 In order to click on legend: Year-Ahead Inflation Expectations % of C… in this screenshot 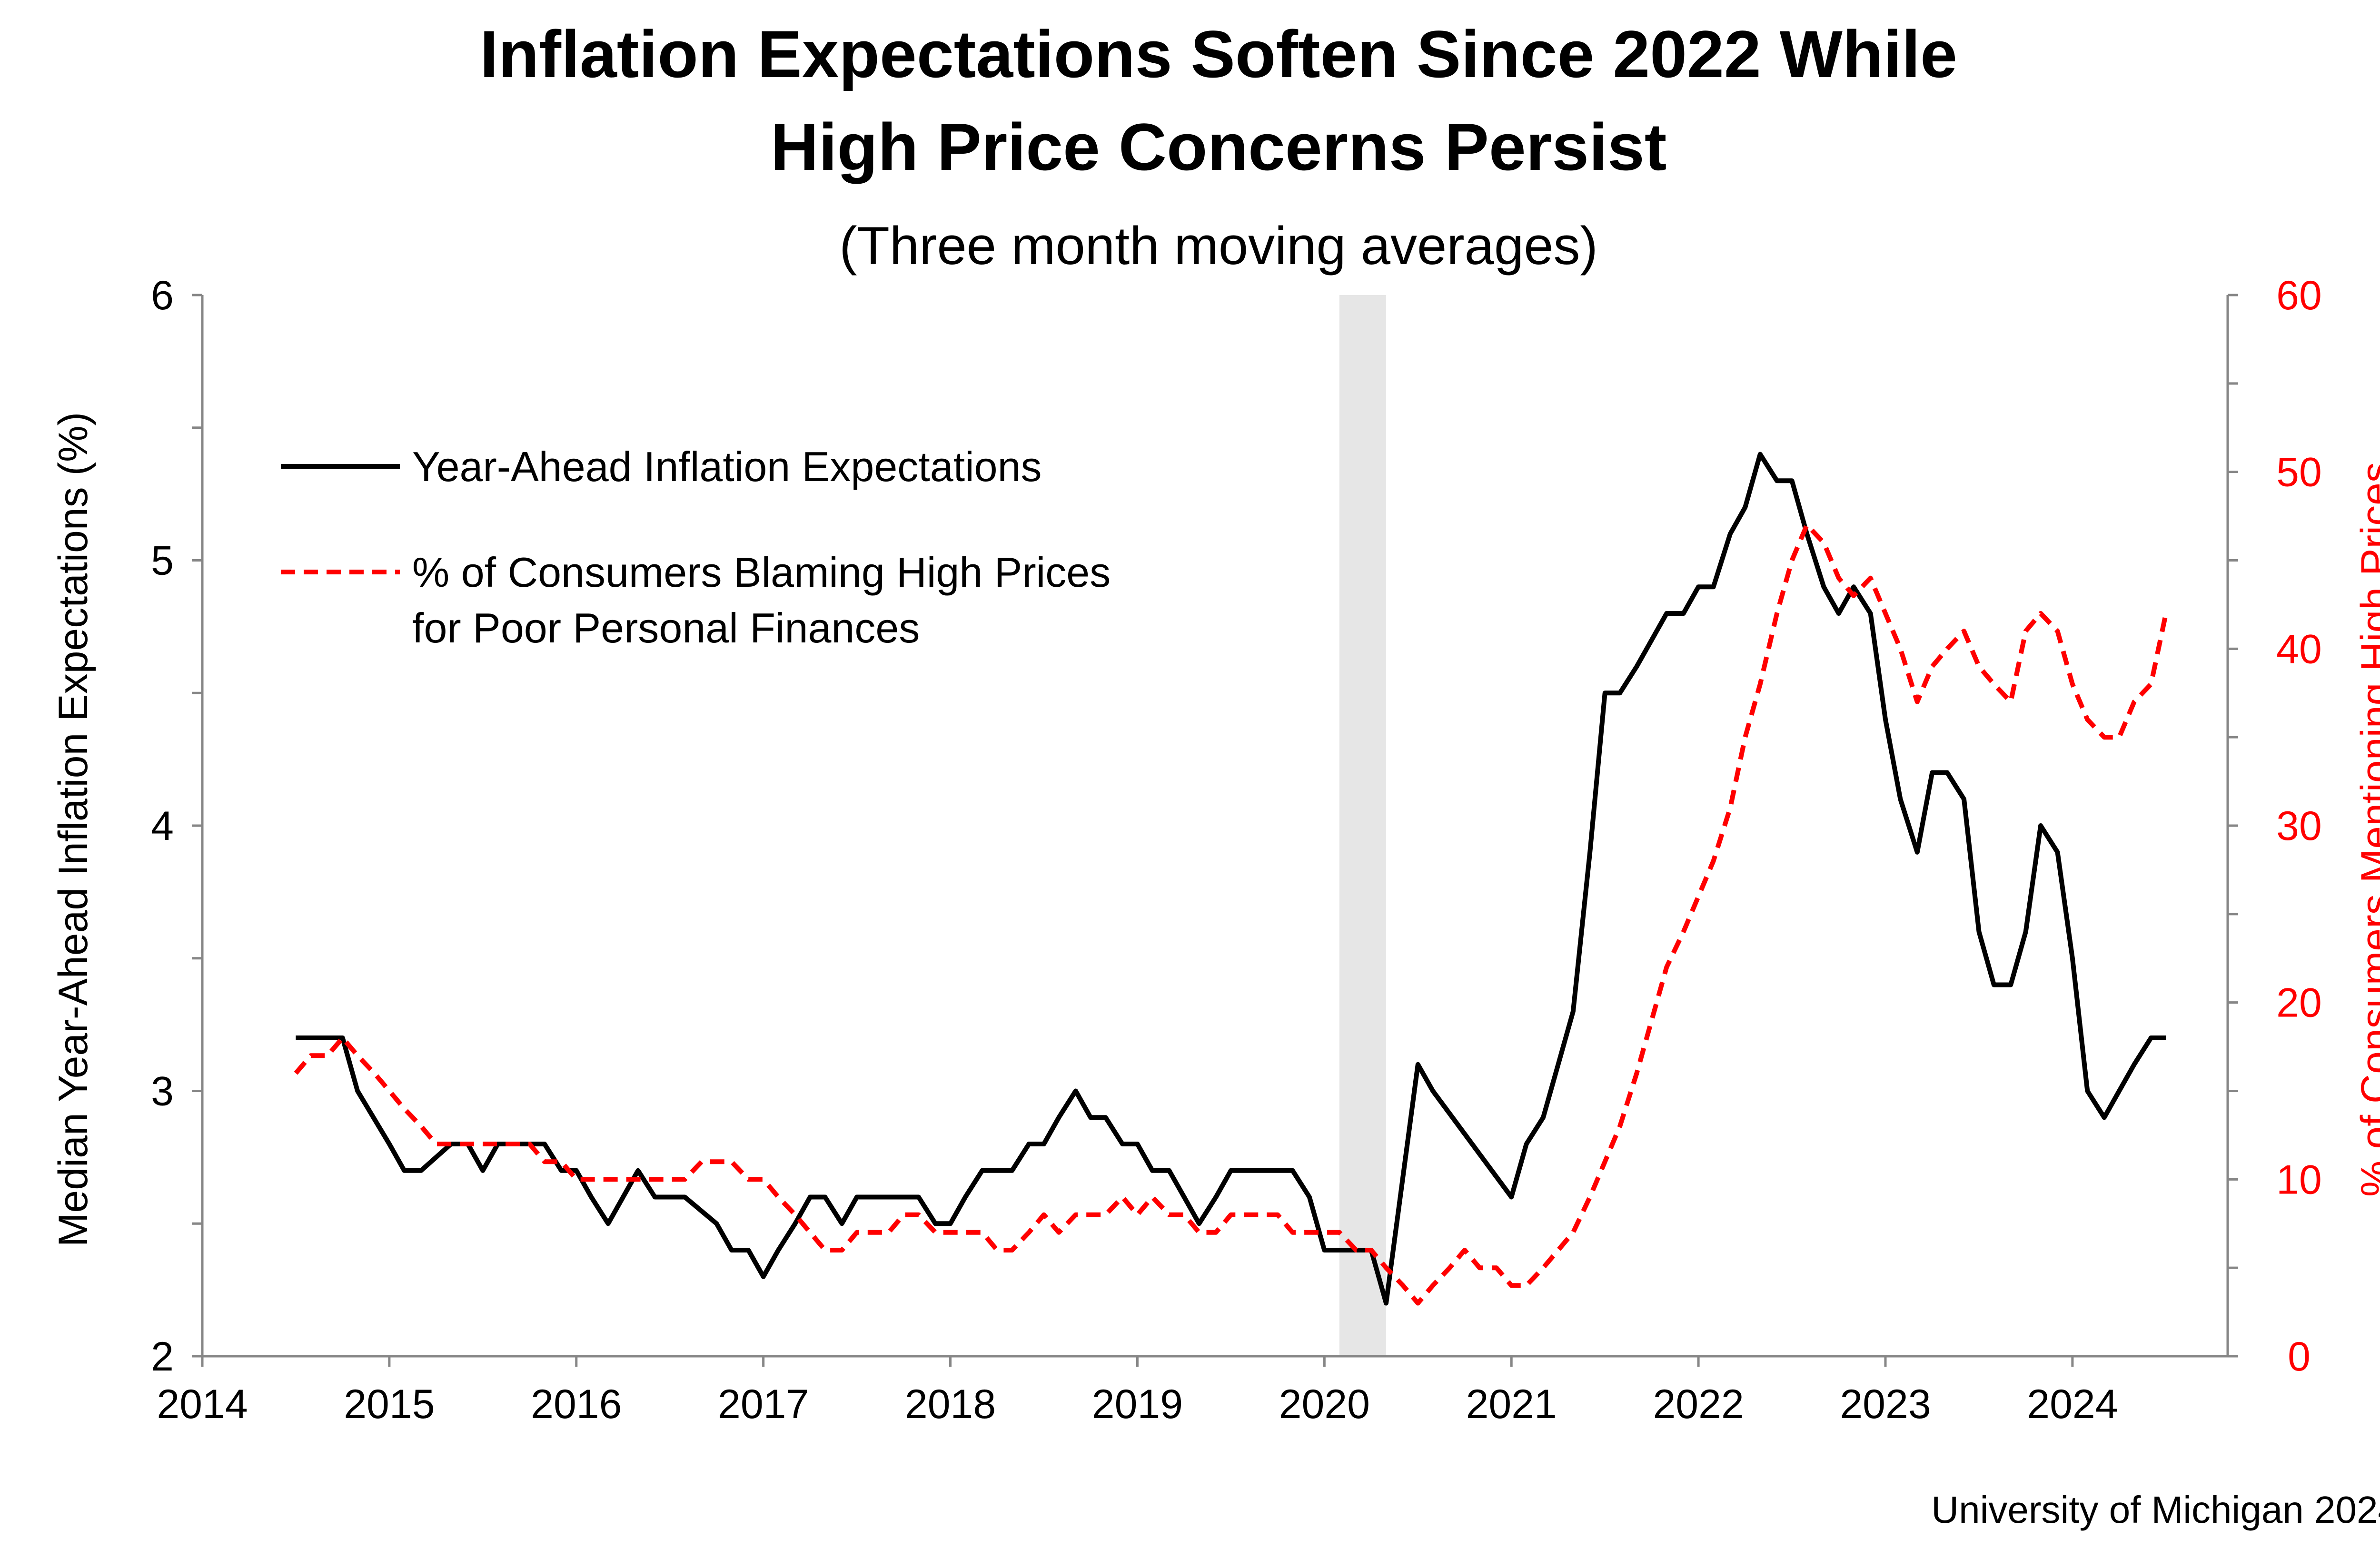, I will do `click(696, 547)`.